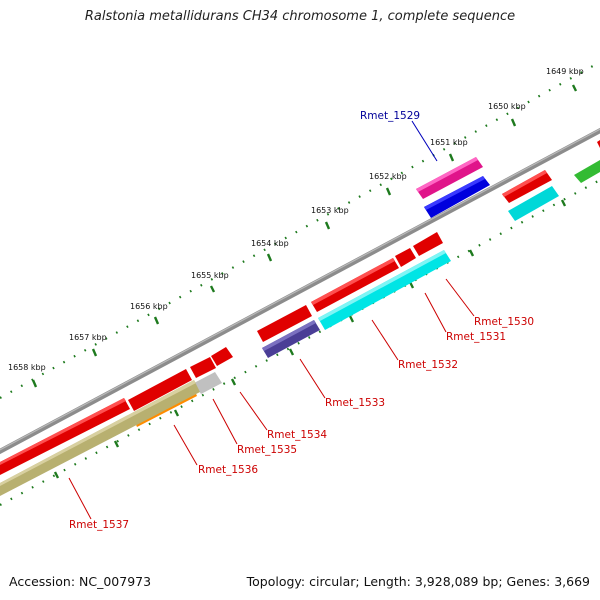 The height and width of the screenshot is (600, 600). I want to click on gene-blue-shape, so click(457, 197).